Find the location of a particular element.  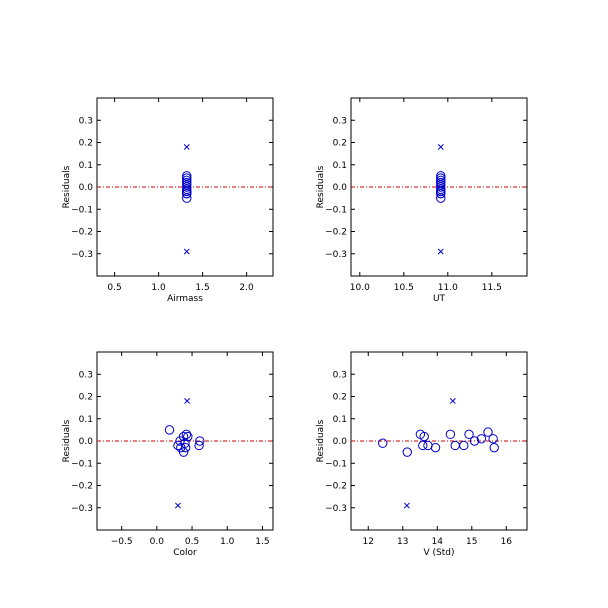

x-tick-label: −0.5 is located at coordinates (122, 542).